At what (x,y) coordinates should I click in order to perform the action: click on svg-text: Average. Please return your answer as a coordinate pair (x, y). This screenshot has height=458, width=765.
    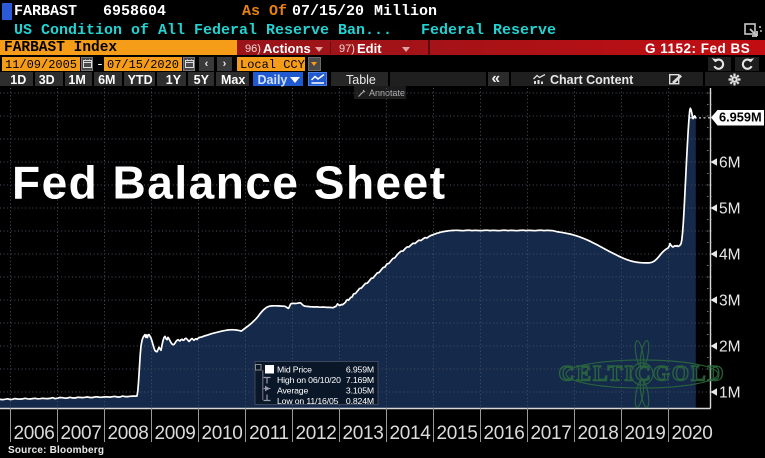
    Looking at the image, I should click on (292, 391).